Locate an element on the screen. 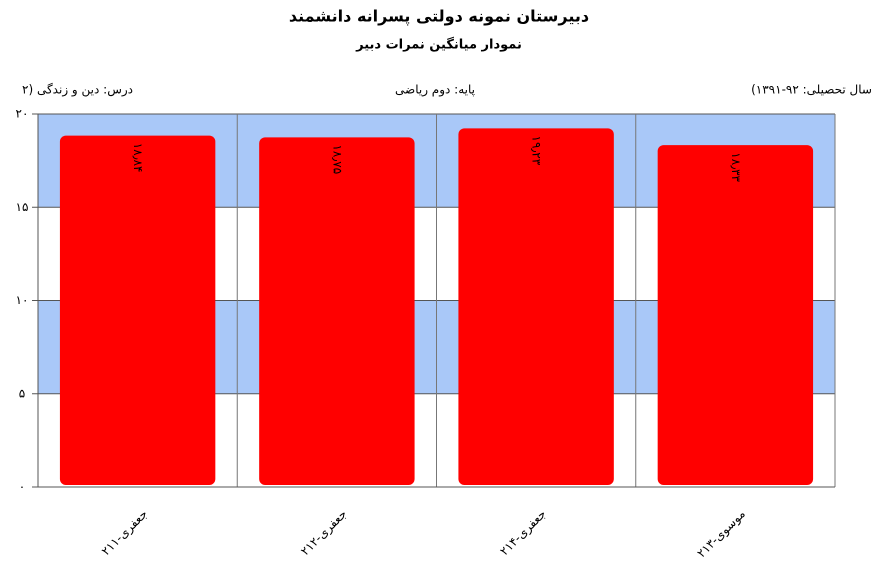  x-tick-label: جعفری-۲۱۱ is located at coordinates (125, 533).